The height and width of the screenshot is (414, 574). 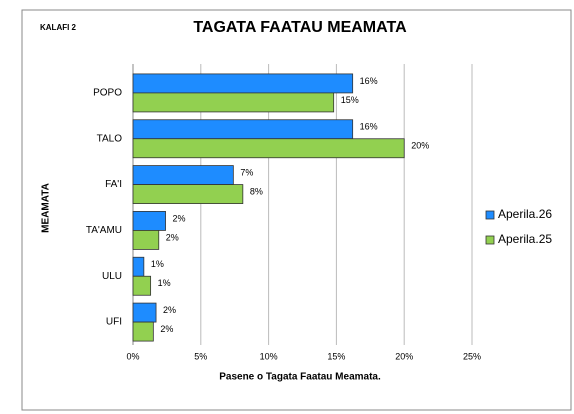 I want to click on value-label: 7%, so click(x=246, y=172).